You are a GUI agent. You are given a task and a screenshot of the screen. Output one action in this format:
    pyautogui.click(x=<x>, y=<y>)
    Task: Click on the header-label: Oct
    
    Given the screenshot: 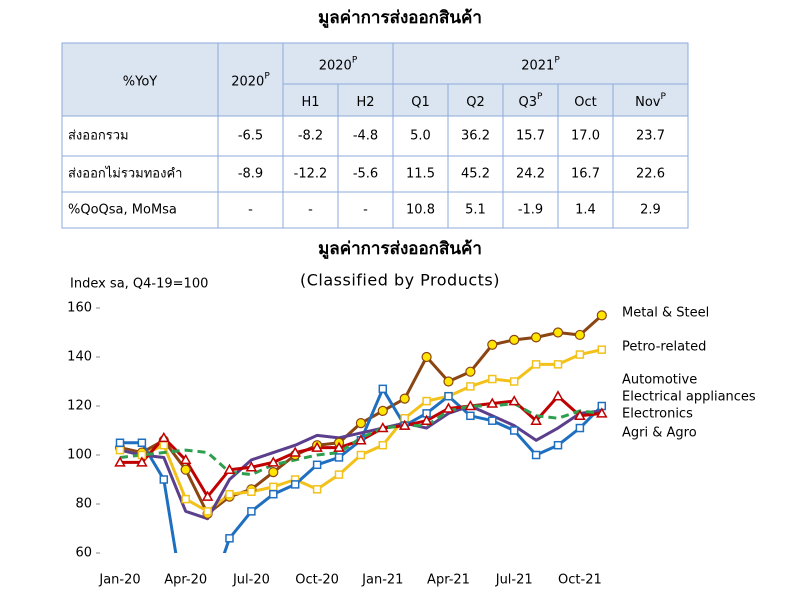 What is the action you would take?
    pyautogui.click(x=585, y=102)
    